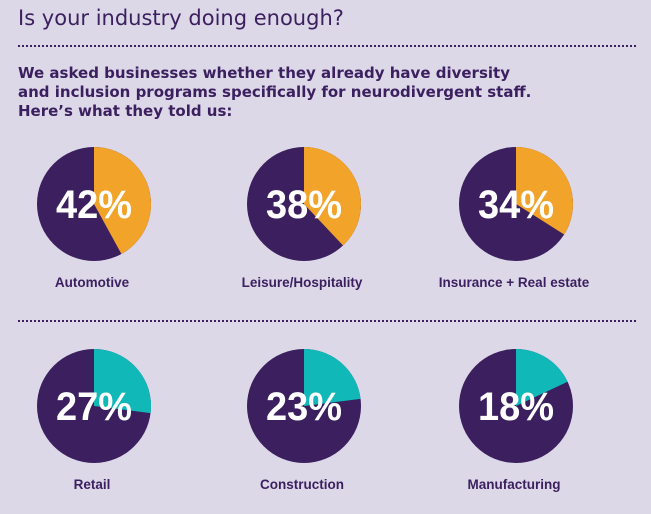  I want to click on pie-svg: 38%, so click(304, 204).